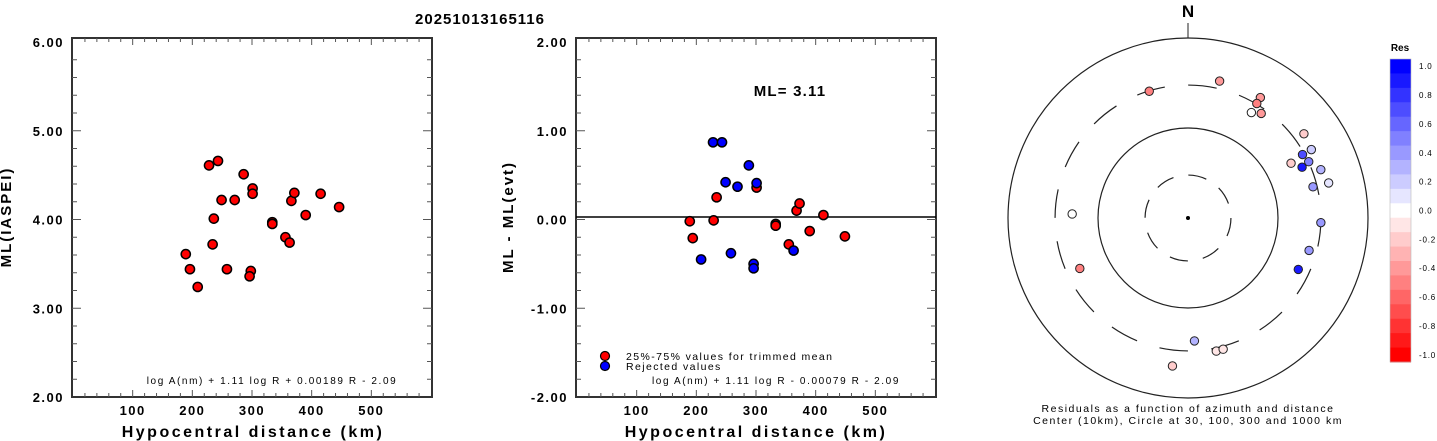 The image size is (1437, 441). What do you see at coordinates (790, 91) in the screenshot?
I see `ml-value-label: ML= 3.11` at bounding box center [790, 91].